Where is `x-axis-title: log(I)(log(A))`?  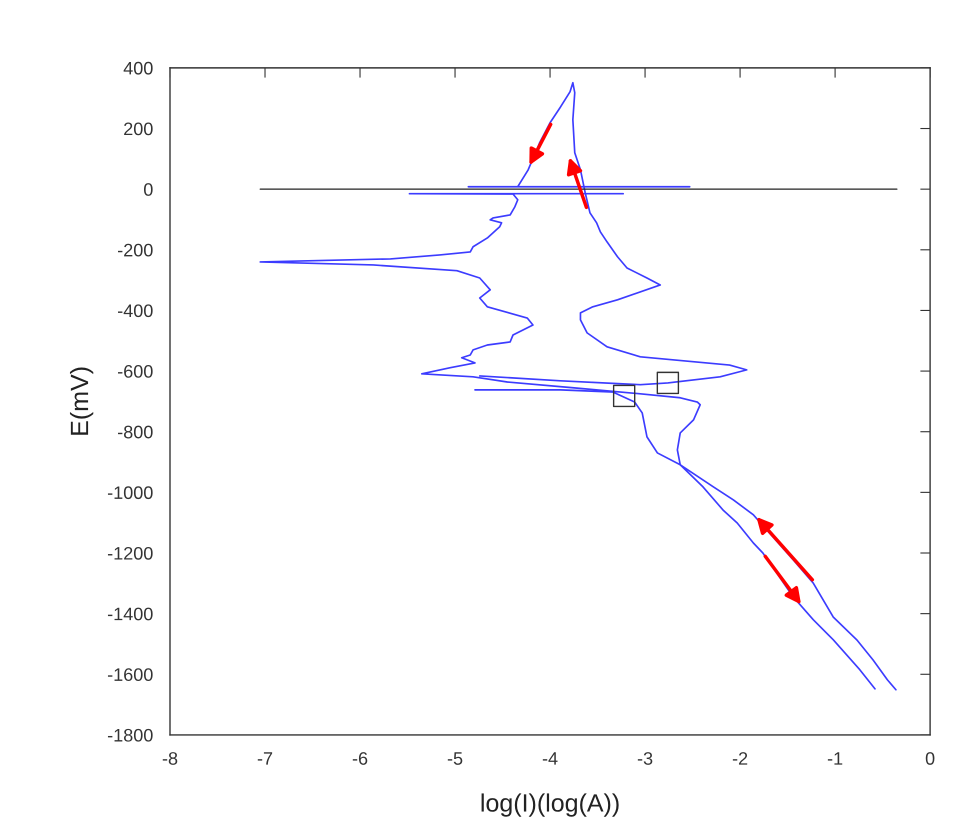
x-axis-title: log(I)(log(A)) is located at coordinates (550, 805).